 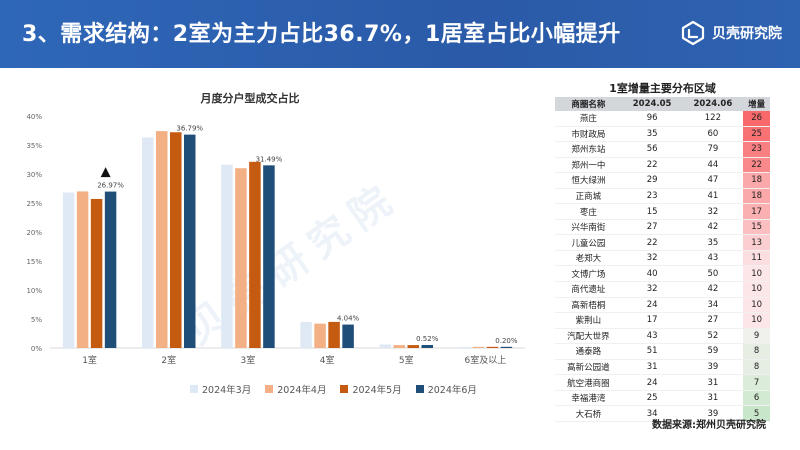 I want to click on legend-item: 2024年6月, so click(x=446, y=389).